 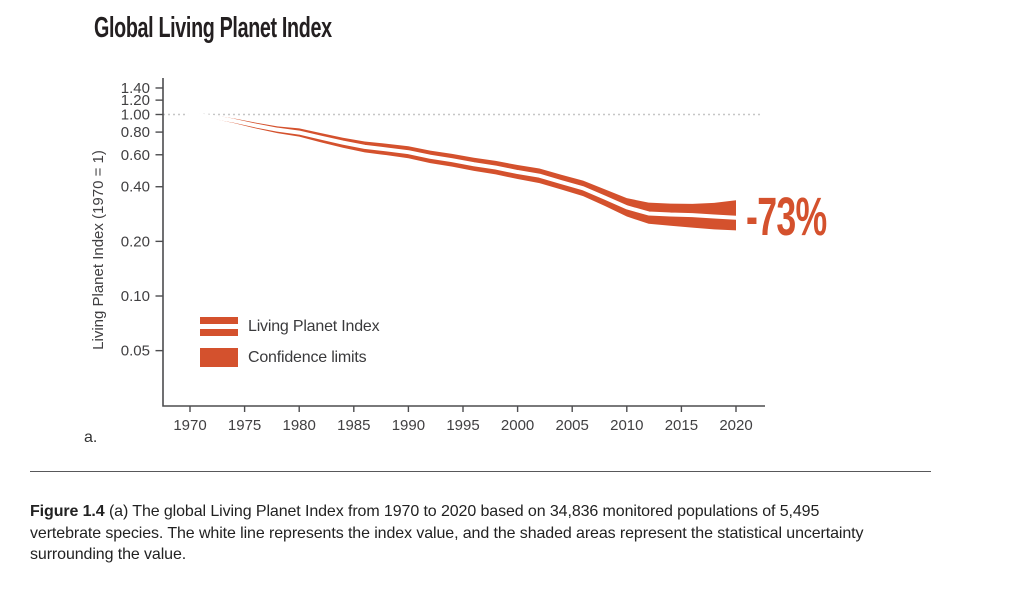 I want to click on caption-figure-number: Figure 1.4, so click(x=67, y=511).